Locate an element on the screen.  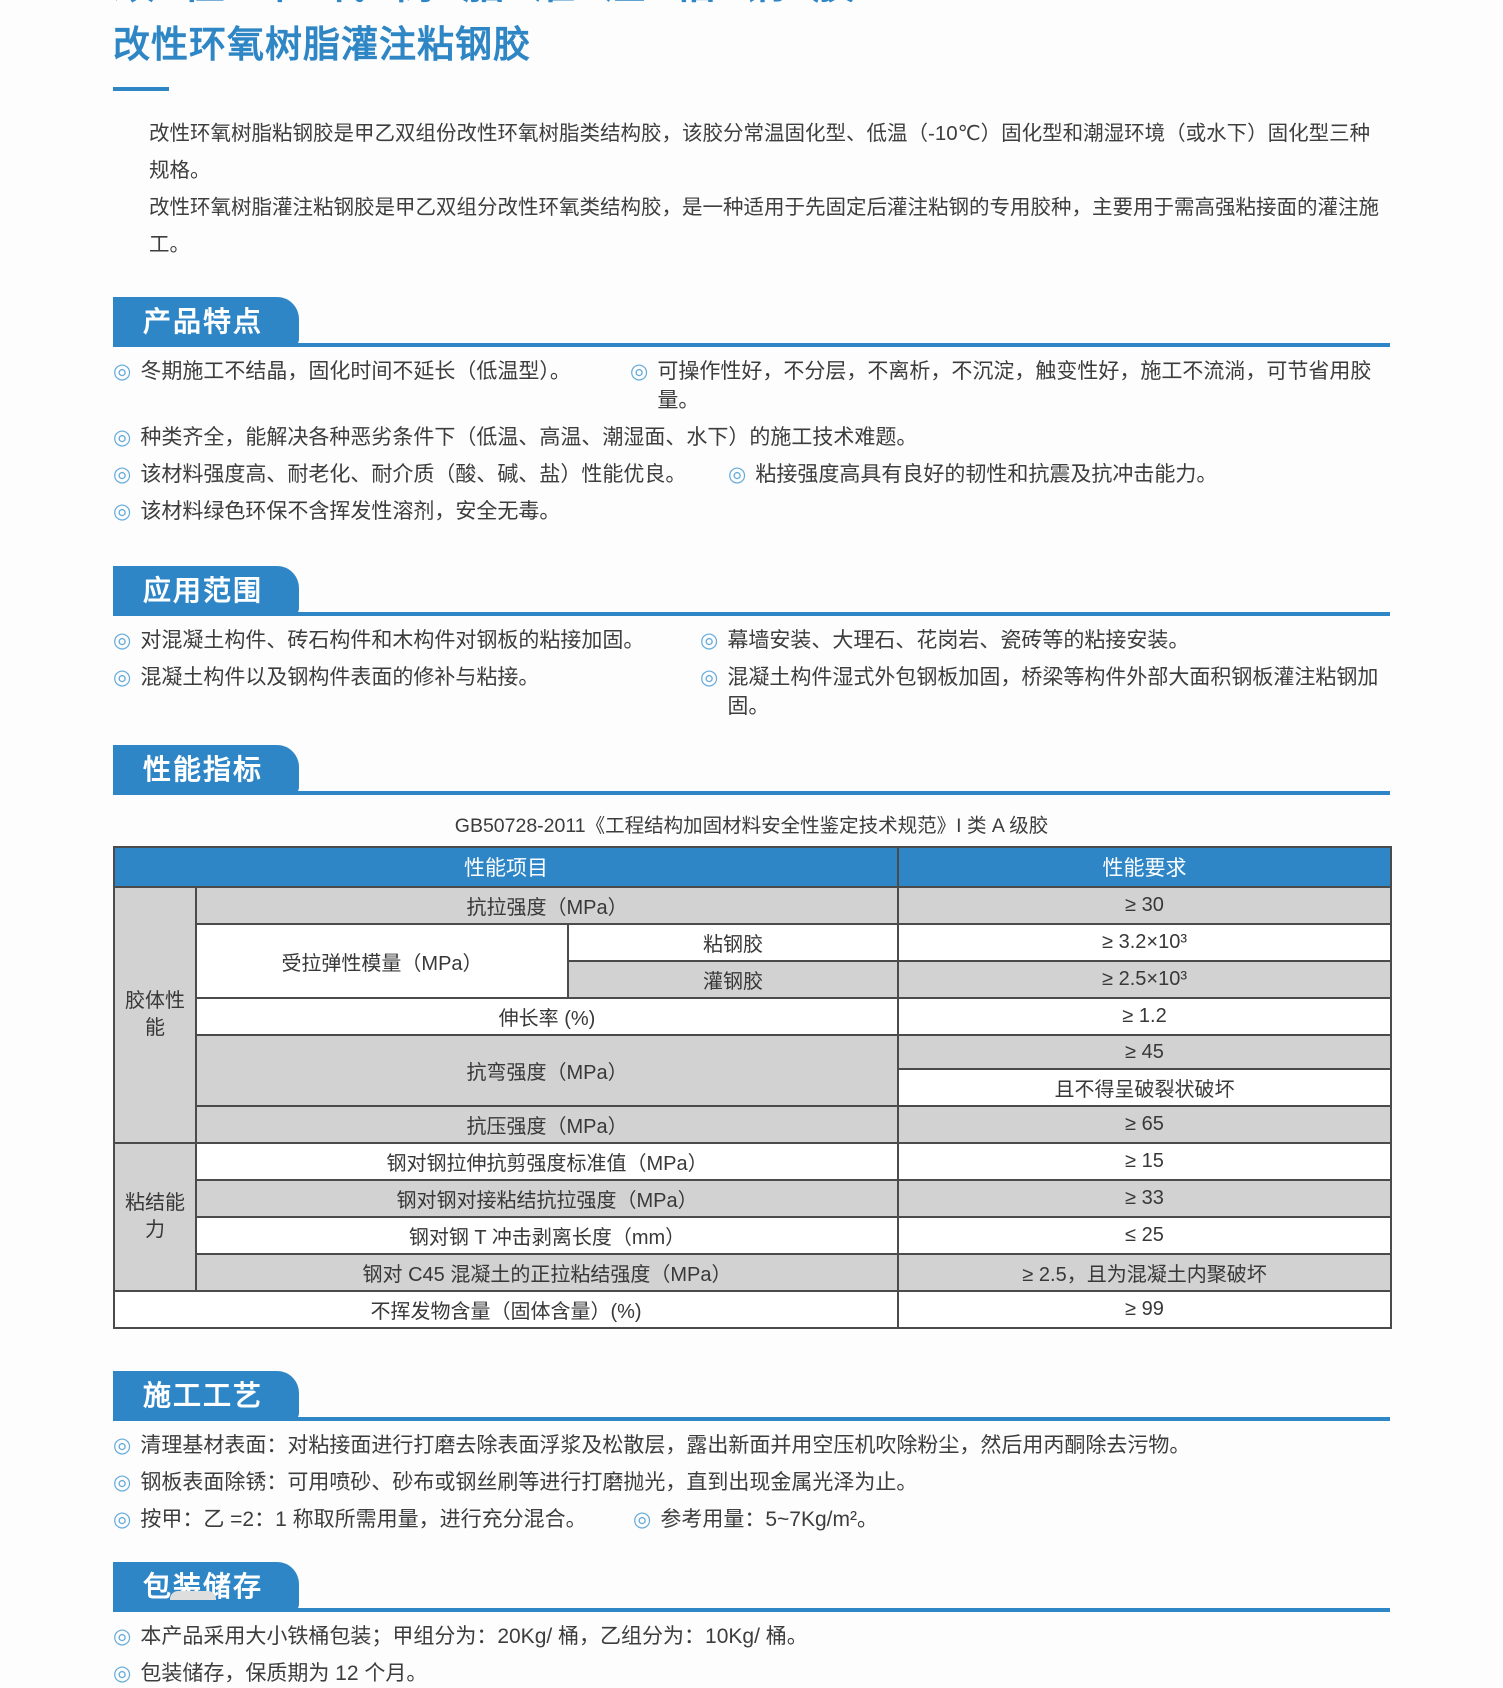
row-value: ≥ 30 is located at coordinates (1145, 905).